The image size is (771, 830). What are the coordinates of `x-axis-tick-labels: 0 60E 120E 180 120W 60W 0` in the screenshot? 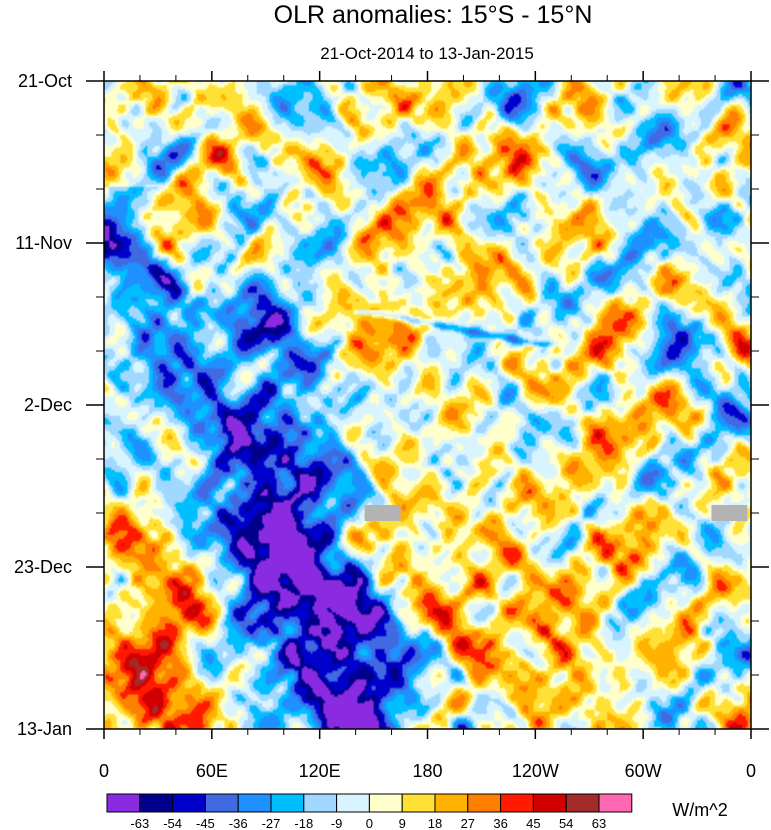 It's located at (427, 771).